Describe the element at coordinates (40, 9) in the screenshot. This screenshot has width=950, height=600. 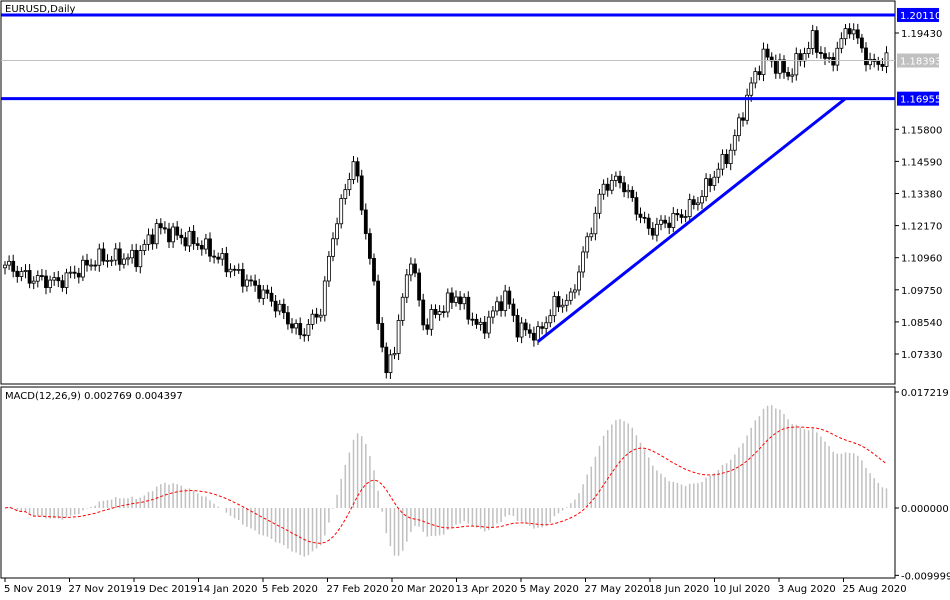
I see `chart-title: EURUSD,Daily` at that location.